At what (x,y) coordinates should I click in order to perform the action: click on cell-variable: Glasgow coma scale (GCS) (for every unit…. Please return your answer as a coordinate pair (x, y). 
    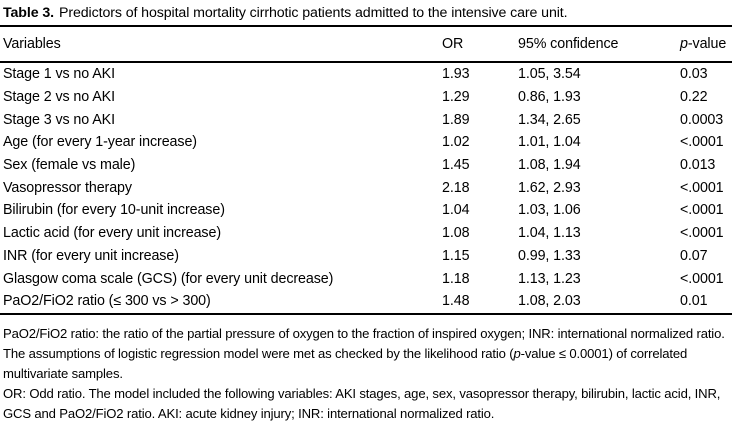
    Looking at the image, I should click on (168, 278).